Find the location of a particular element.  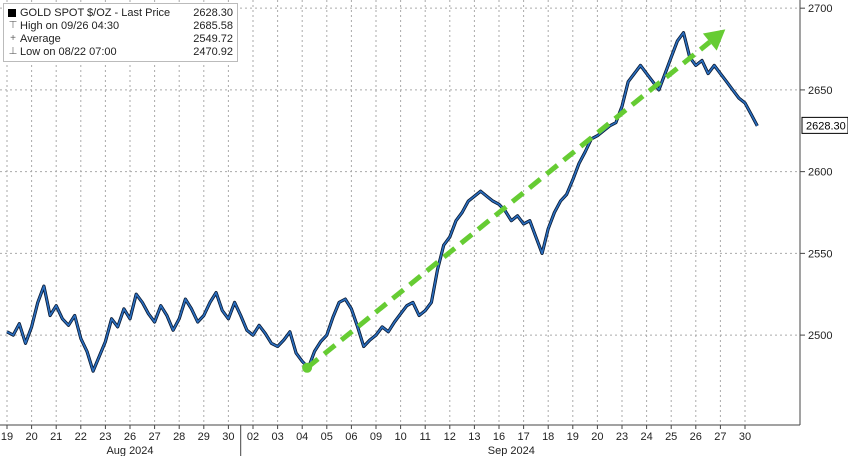

x-tick-label: 02 is located at coordinates (253, 437).